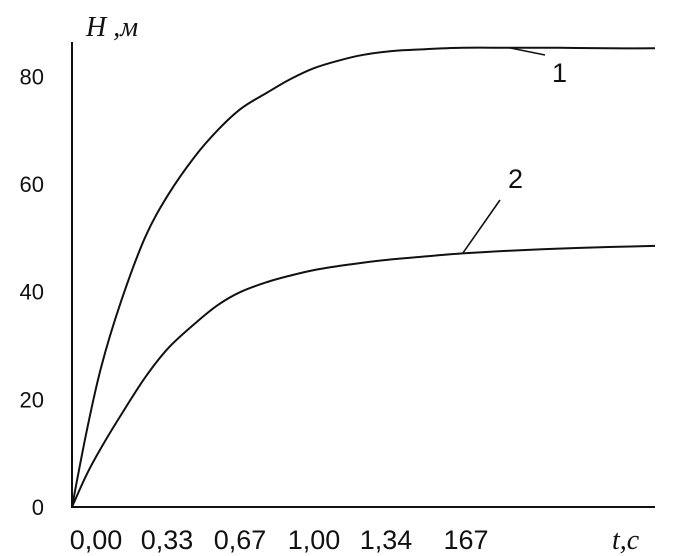 This screenshot has width=698, height=556. Describe the element at coordinates (279, 540) in the screenshot. I see `x-tick-labels: 0,00 0,33 0,67 1,00 1,34 167` at that location.